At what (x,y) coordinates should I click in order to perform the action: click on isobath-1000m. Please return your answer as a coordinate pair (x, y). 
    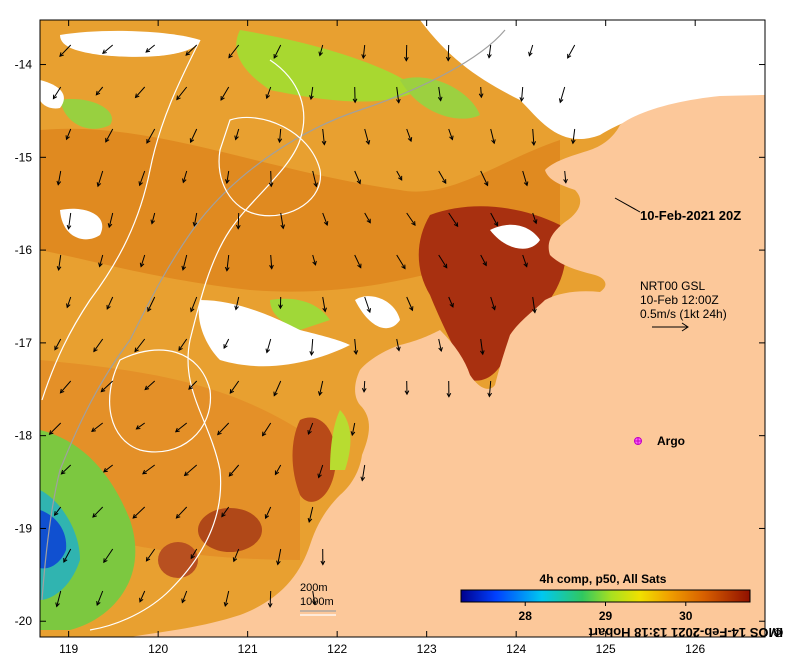
    Looking at the image, I should click on (270, 166).